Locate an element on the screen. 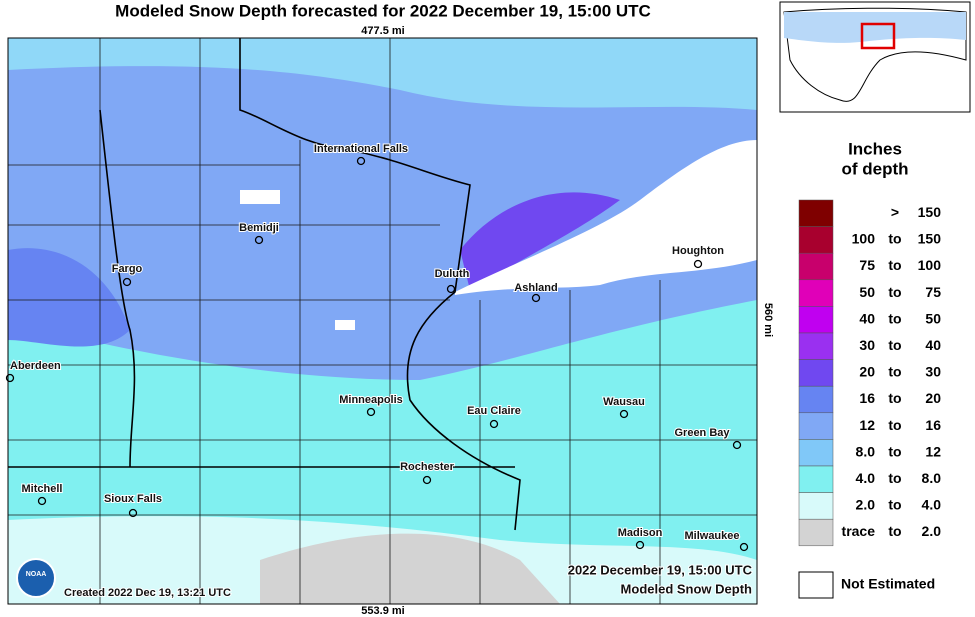 The image size is (975, 617). city-label: Bemidji is located at coordinates (259, 228).